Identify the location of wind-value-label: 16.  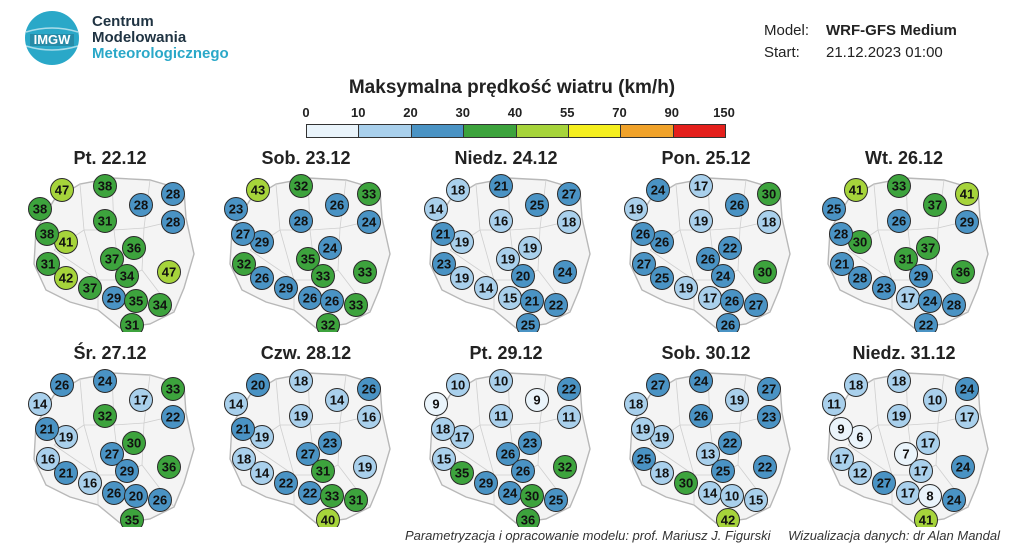
(90, 483).